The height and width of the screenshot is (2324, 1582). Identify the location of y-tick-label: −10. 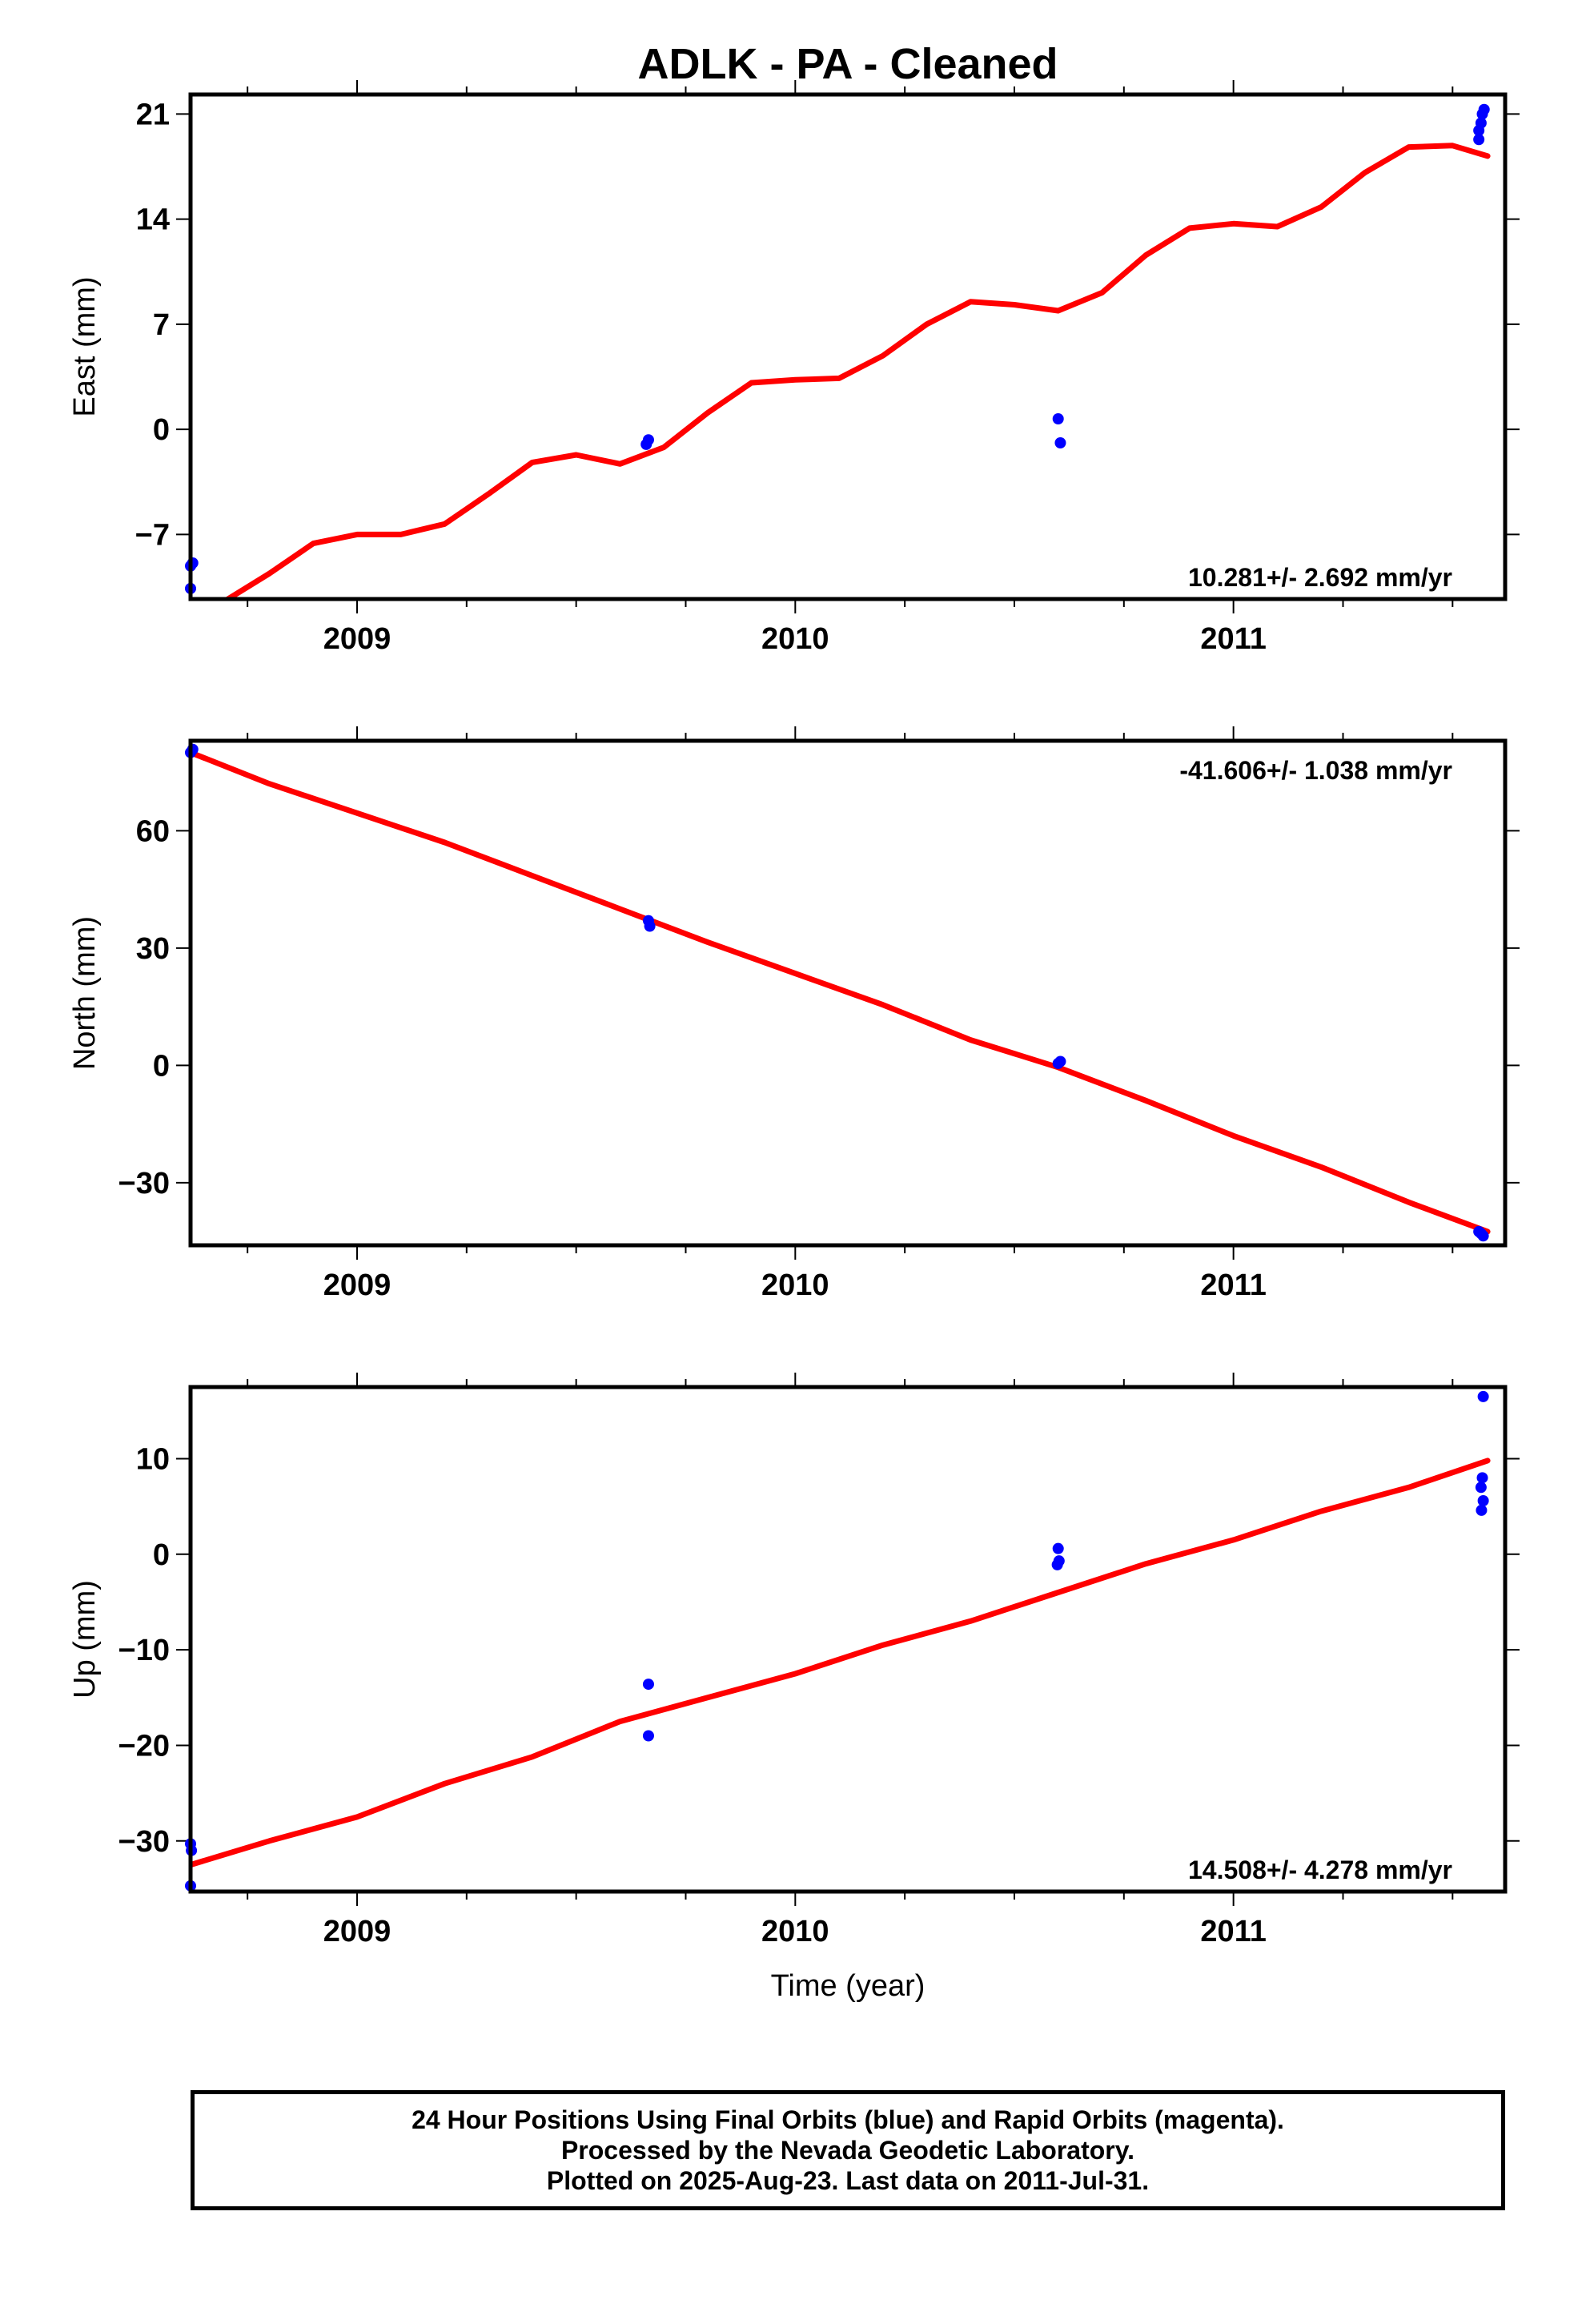
(144, 1650).